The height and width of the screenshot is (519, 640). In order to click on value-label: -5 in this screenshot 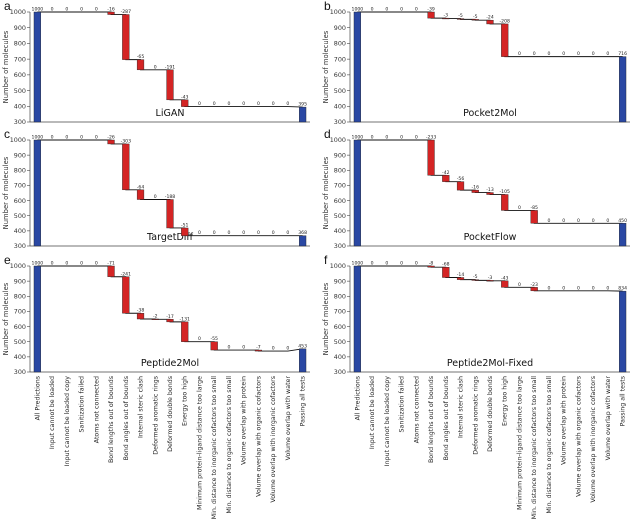, I will do `click(475, 17)`.